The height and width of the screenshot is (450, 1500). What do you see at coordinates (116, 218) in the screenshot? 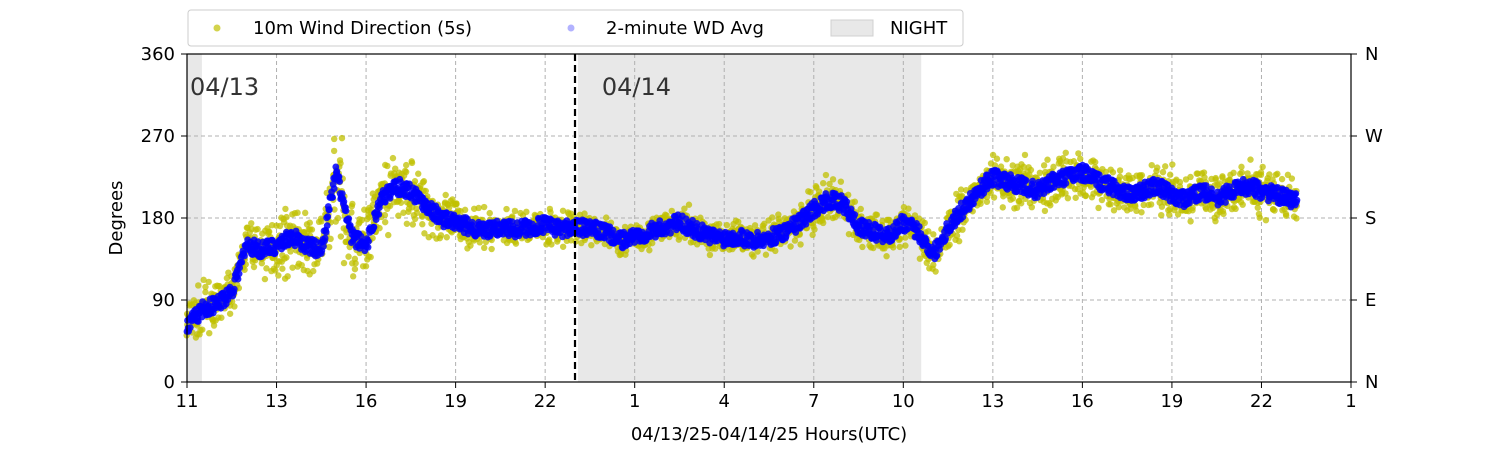
I see `y-axis-label: Degrees` at bounding box center [116, 218].